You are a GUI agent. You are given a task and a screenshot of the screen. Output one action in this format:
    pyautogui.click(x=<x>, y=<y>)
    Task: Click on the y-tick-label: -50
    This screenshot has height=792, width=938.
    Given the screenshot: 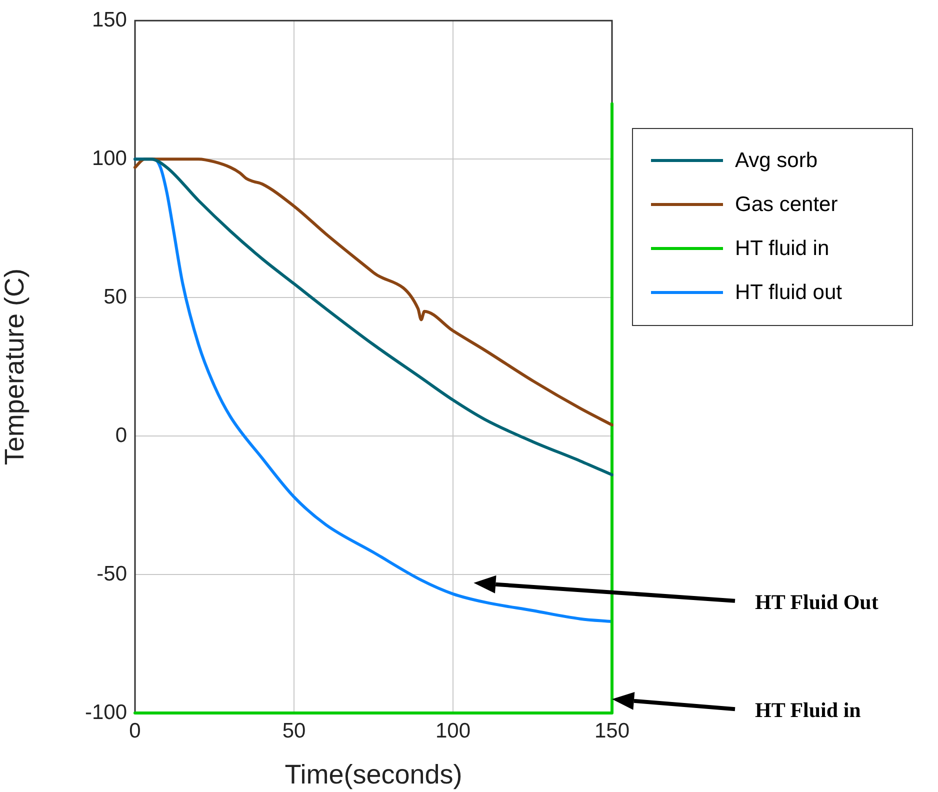 What is the action you would take?
    pyautogui.click(x=111, y=574)
    